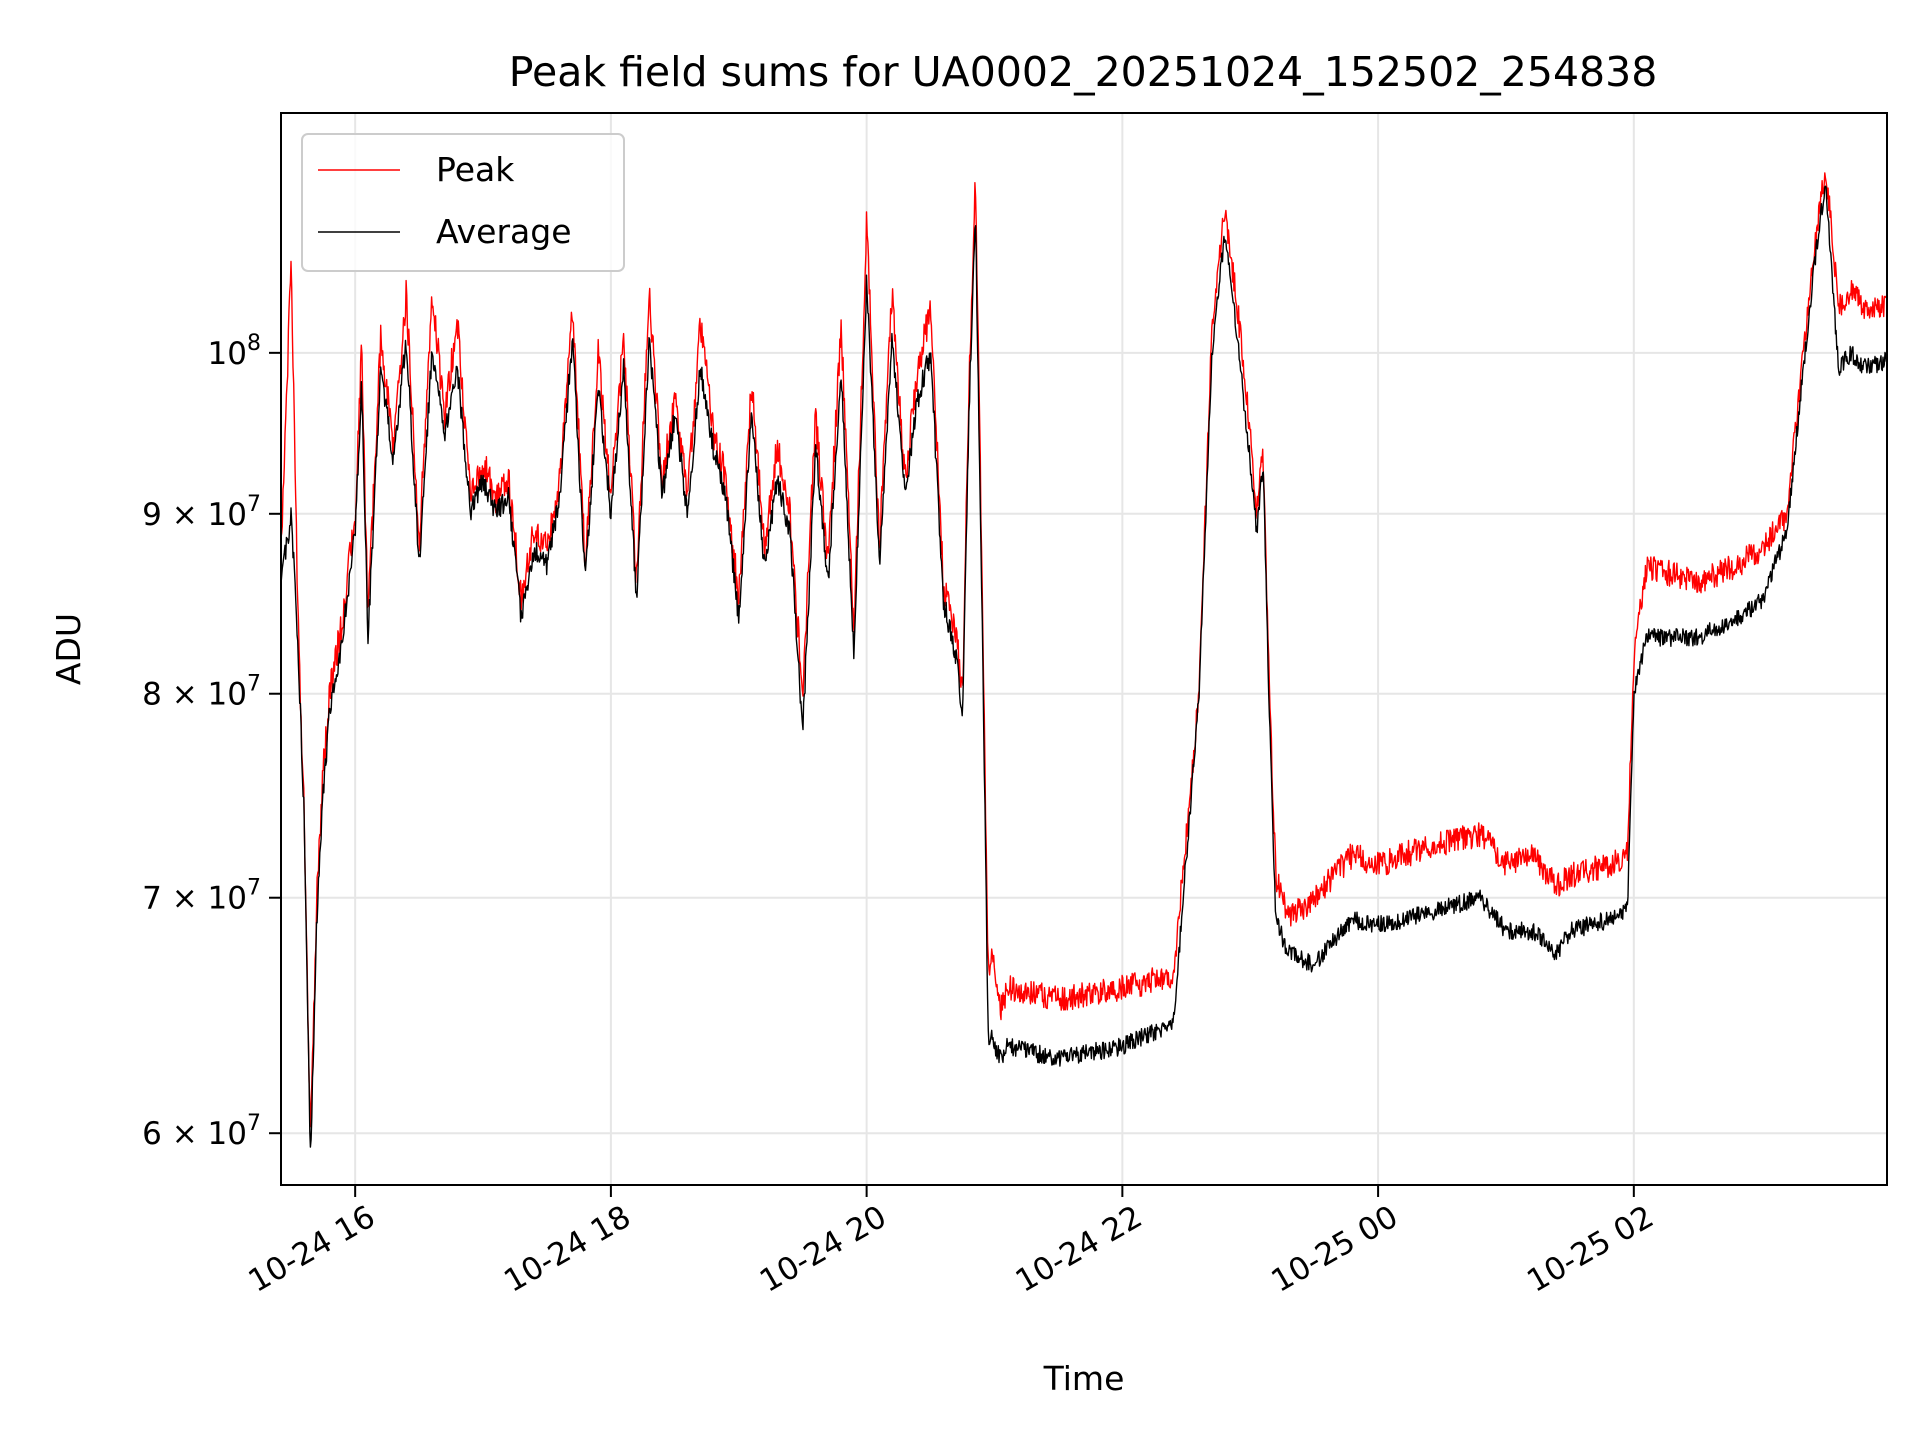 This screenshot has width=1920, height=1440. Describe the element at coordinates (211, 741) in the screenshot. I see `y-axis: 6 × 107 7 × 107 8 × 107 9 × 107 108` at that location.